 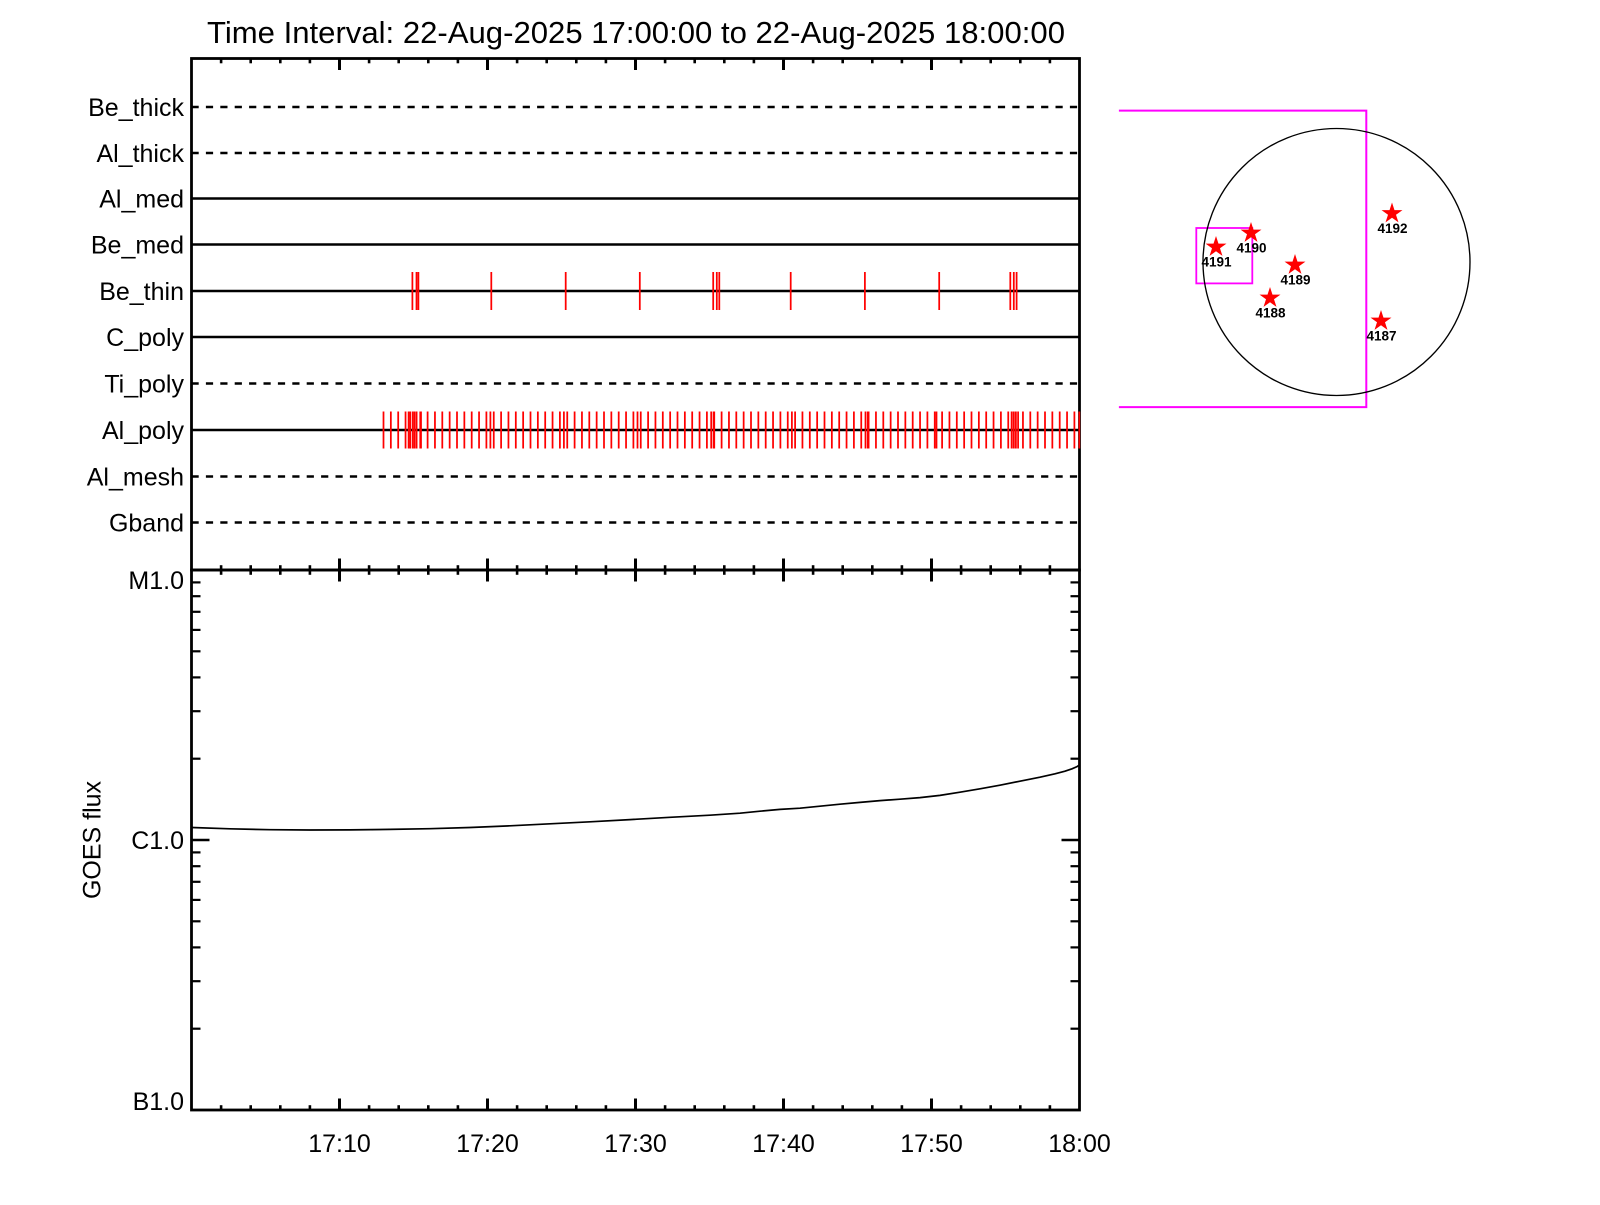 I want to click on svg-text: 17:30, so click(x=635, y=1144).